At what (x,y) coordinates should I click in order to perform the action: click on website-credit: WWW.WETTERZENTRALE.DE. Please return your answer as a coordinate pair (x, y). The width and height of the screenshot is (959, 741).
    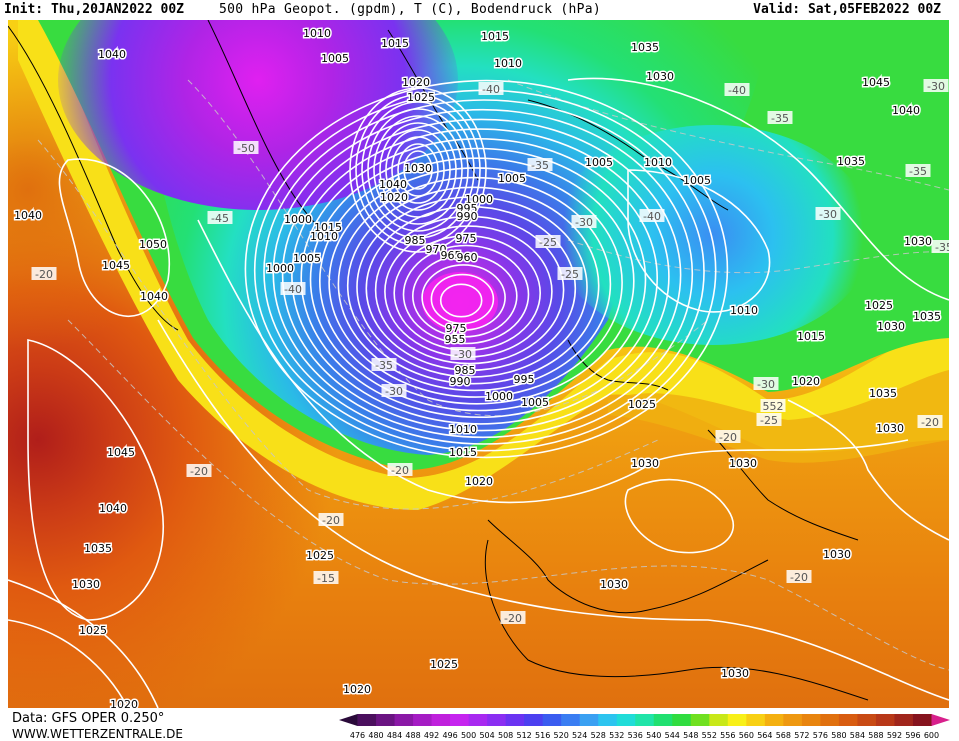
    Looking at the image, I should click on (97, 734).